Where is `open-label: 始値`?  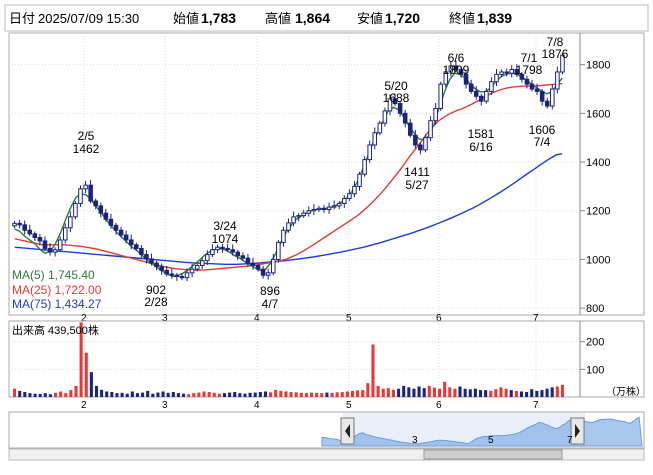
open-label: 始値 is located at coordinates (186, 18).